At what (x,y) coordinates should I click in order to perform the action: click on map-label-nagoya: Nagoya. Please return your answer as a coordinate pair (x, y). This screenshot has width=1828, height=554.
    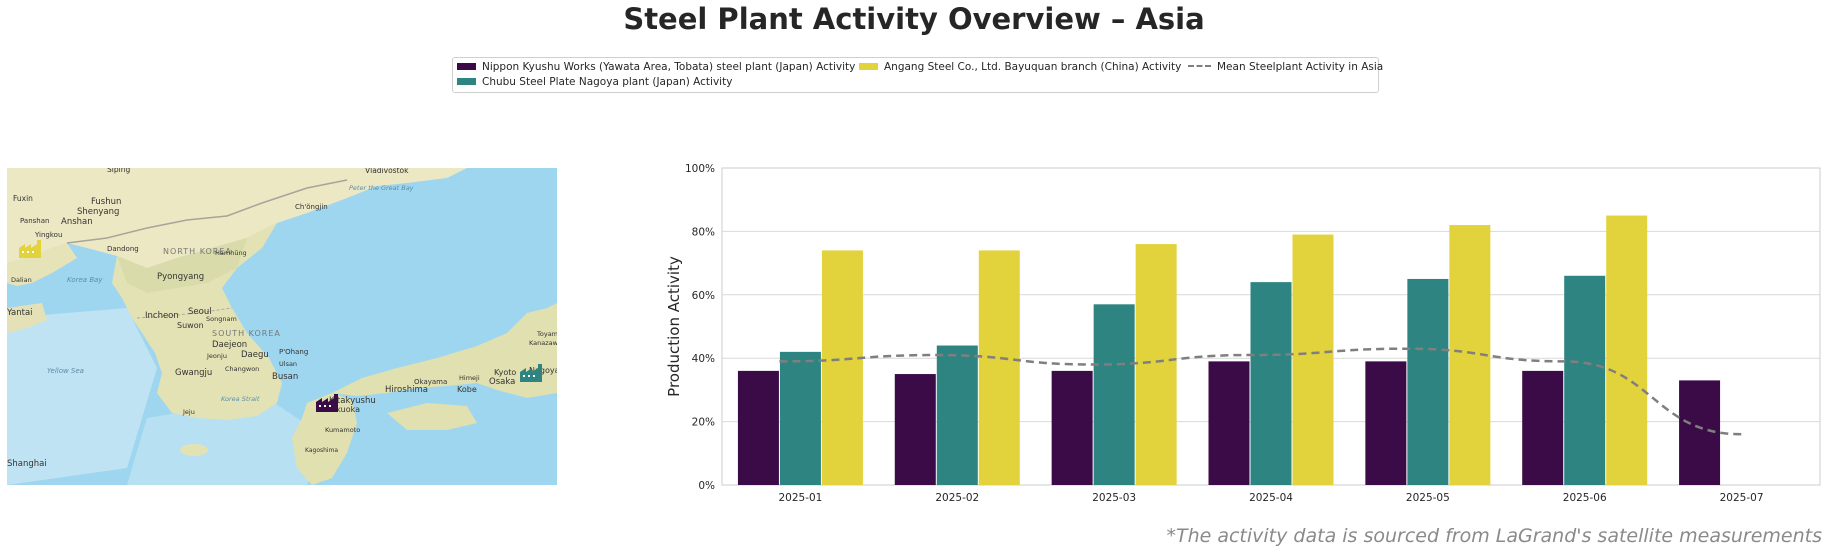
    Looking at the image, I should click on (543, 370).